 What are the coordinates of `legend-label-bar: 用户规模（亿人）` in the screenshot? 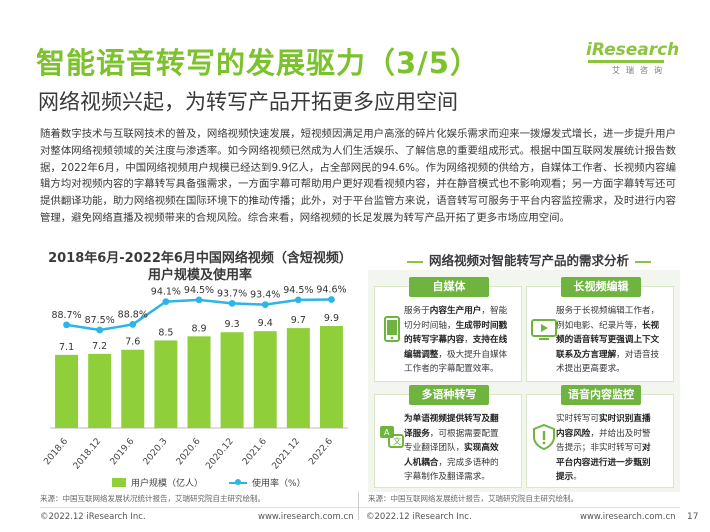 It's located at (167, 484).